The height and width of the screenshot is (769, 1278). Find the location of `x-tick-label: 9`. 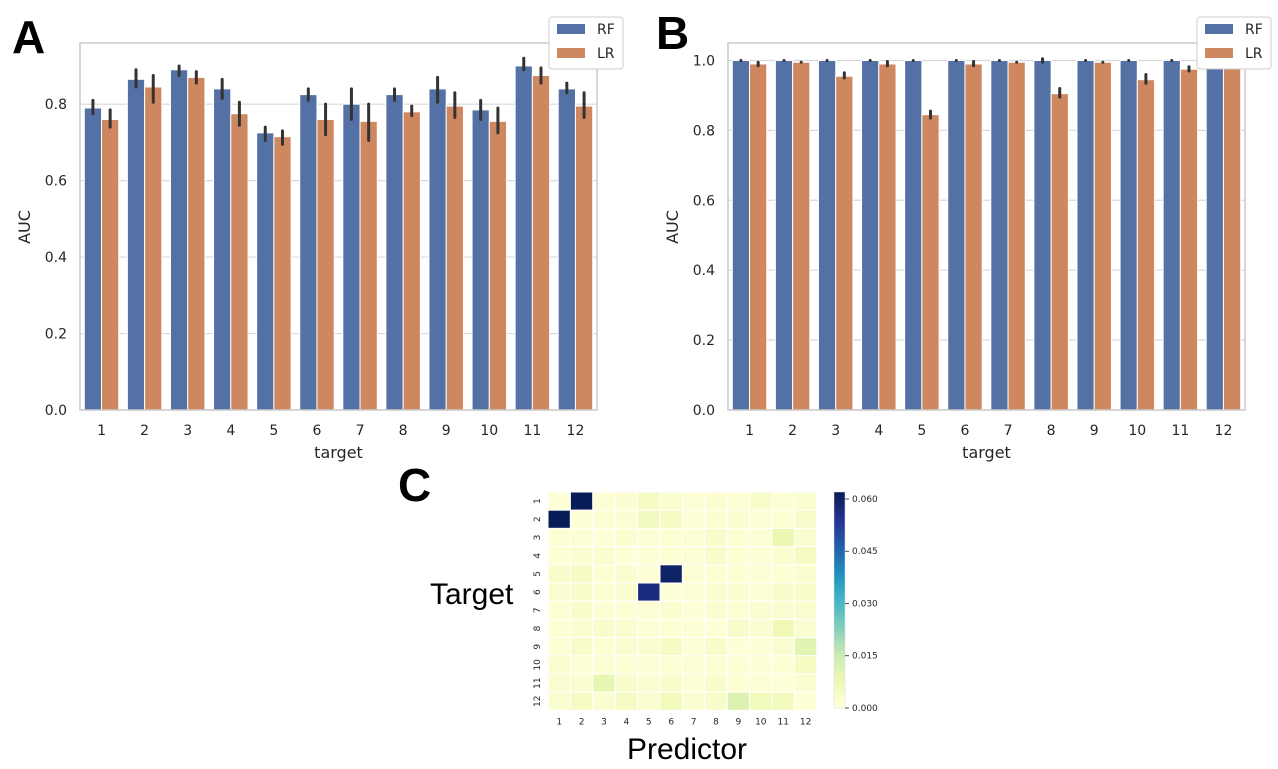

x-tick-label: 9 is located at coordinates (1094, 431).